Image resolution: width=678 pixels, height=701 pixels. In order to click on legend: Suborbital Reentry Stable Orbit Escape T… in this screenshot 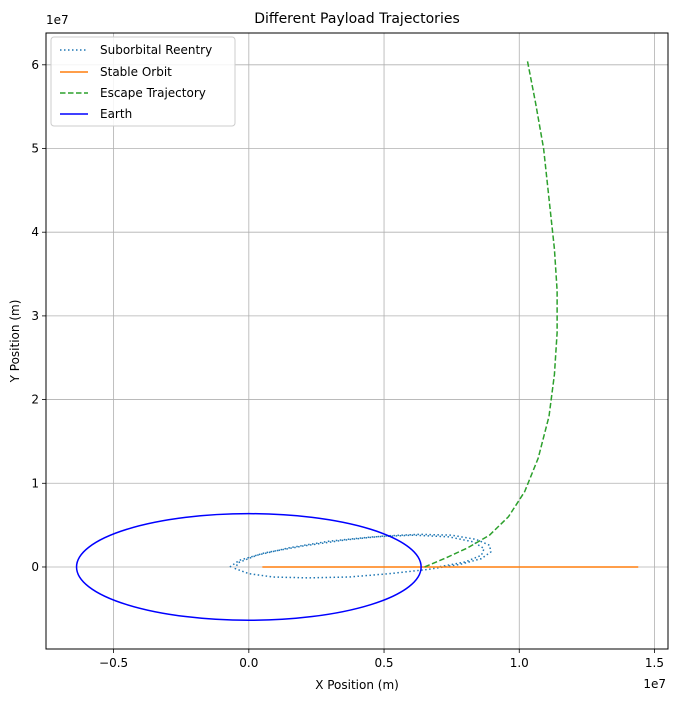, I will do `click(143, 81)`.